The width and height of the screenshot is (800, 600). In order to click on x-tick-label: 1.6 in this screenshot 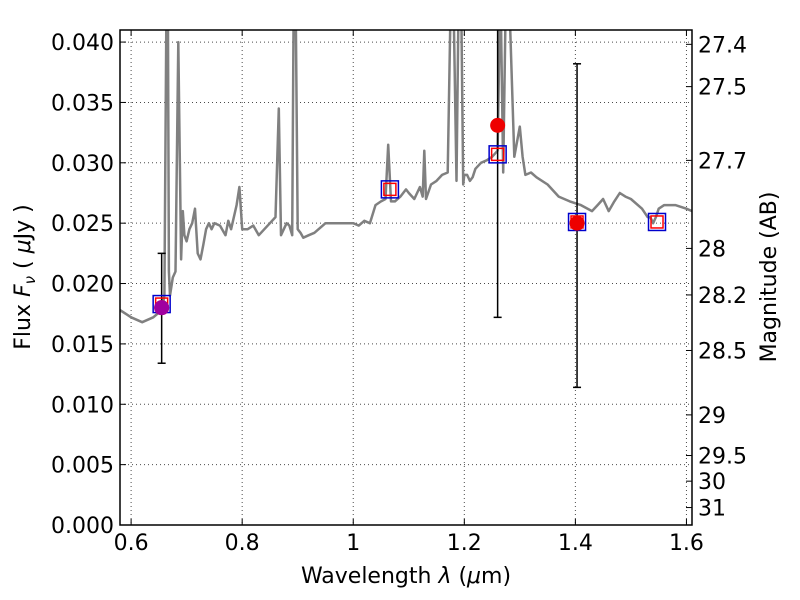, I will do `click(686, 543)`.